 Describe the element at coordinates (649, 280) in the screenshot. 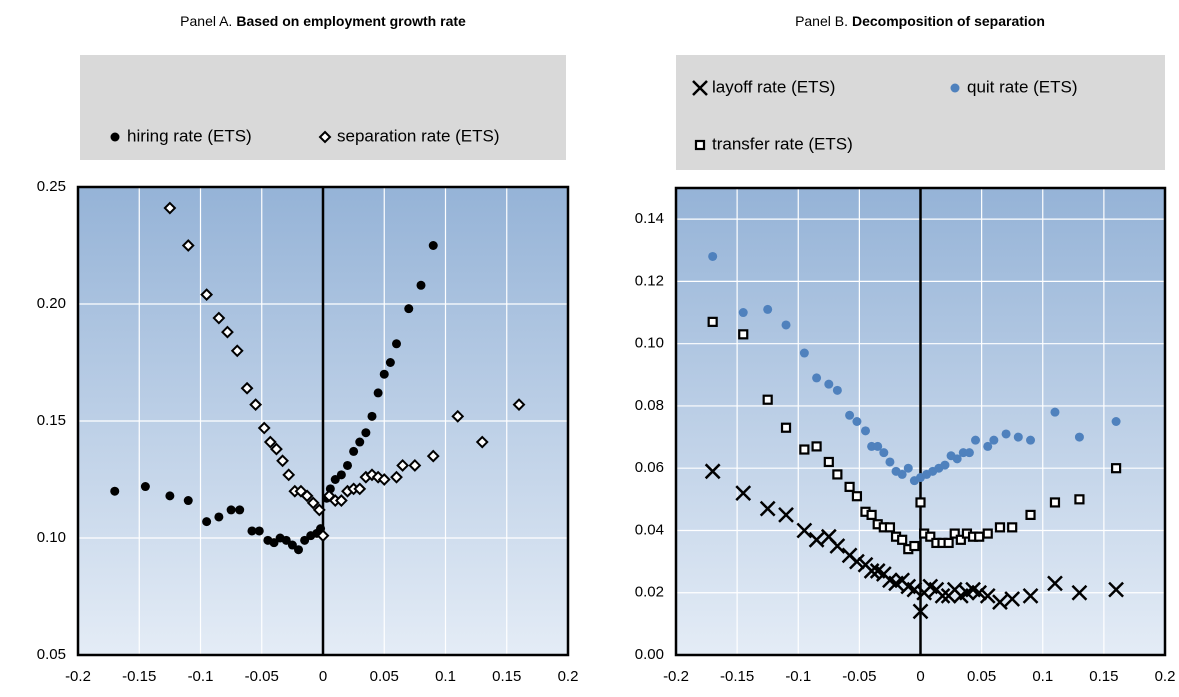

I see `y-tick-label: 0.12` at that location.